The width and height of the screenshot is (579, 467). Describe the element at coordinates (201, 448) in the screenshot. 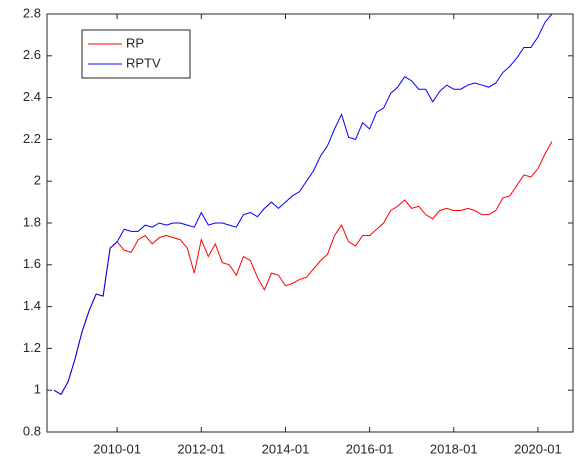

I see `x-tick-label: 2012-01` at that location.